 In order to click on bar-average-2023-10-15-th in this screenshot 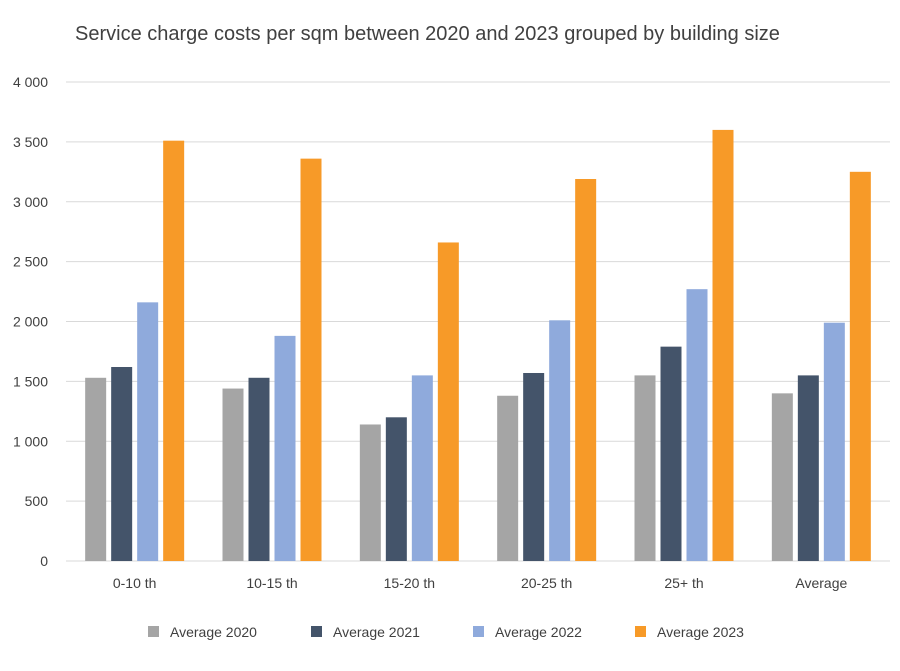, I will do `click(311, 359)`.